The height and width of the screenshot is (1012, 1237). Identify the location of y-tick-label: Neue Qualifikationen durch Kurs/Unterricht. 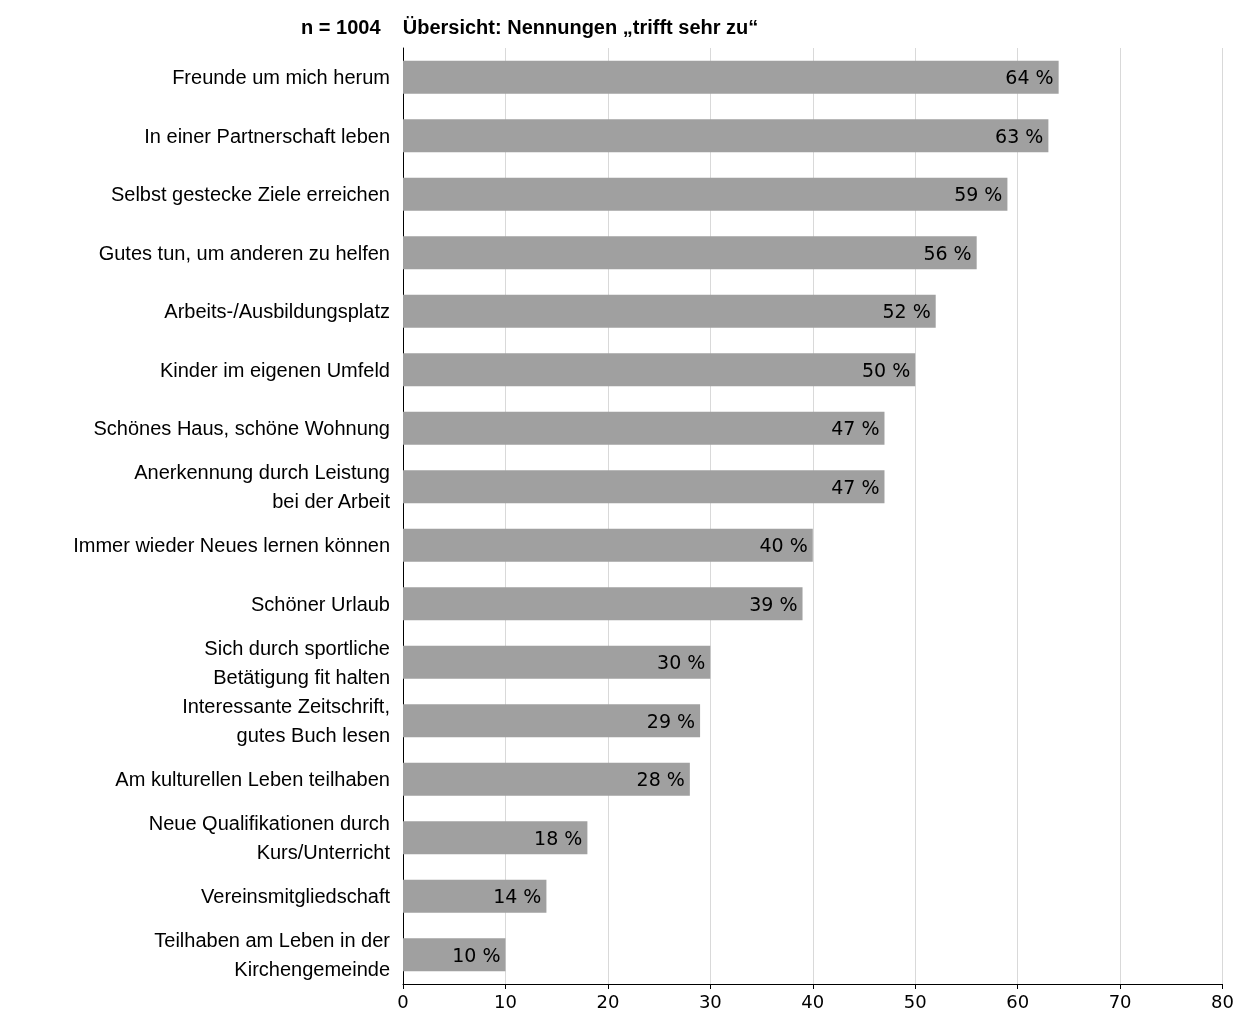
(269, 838).